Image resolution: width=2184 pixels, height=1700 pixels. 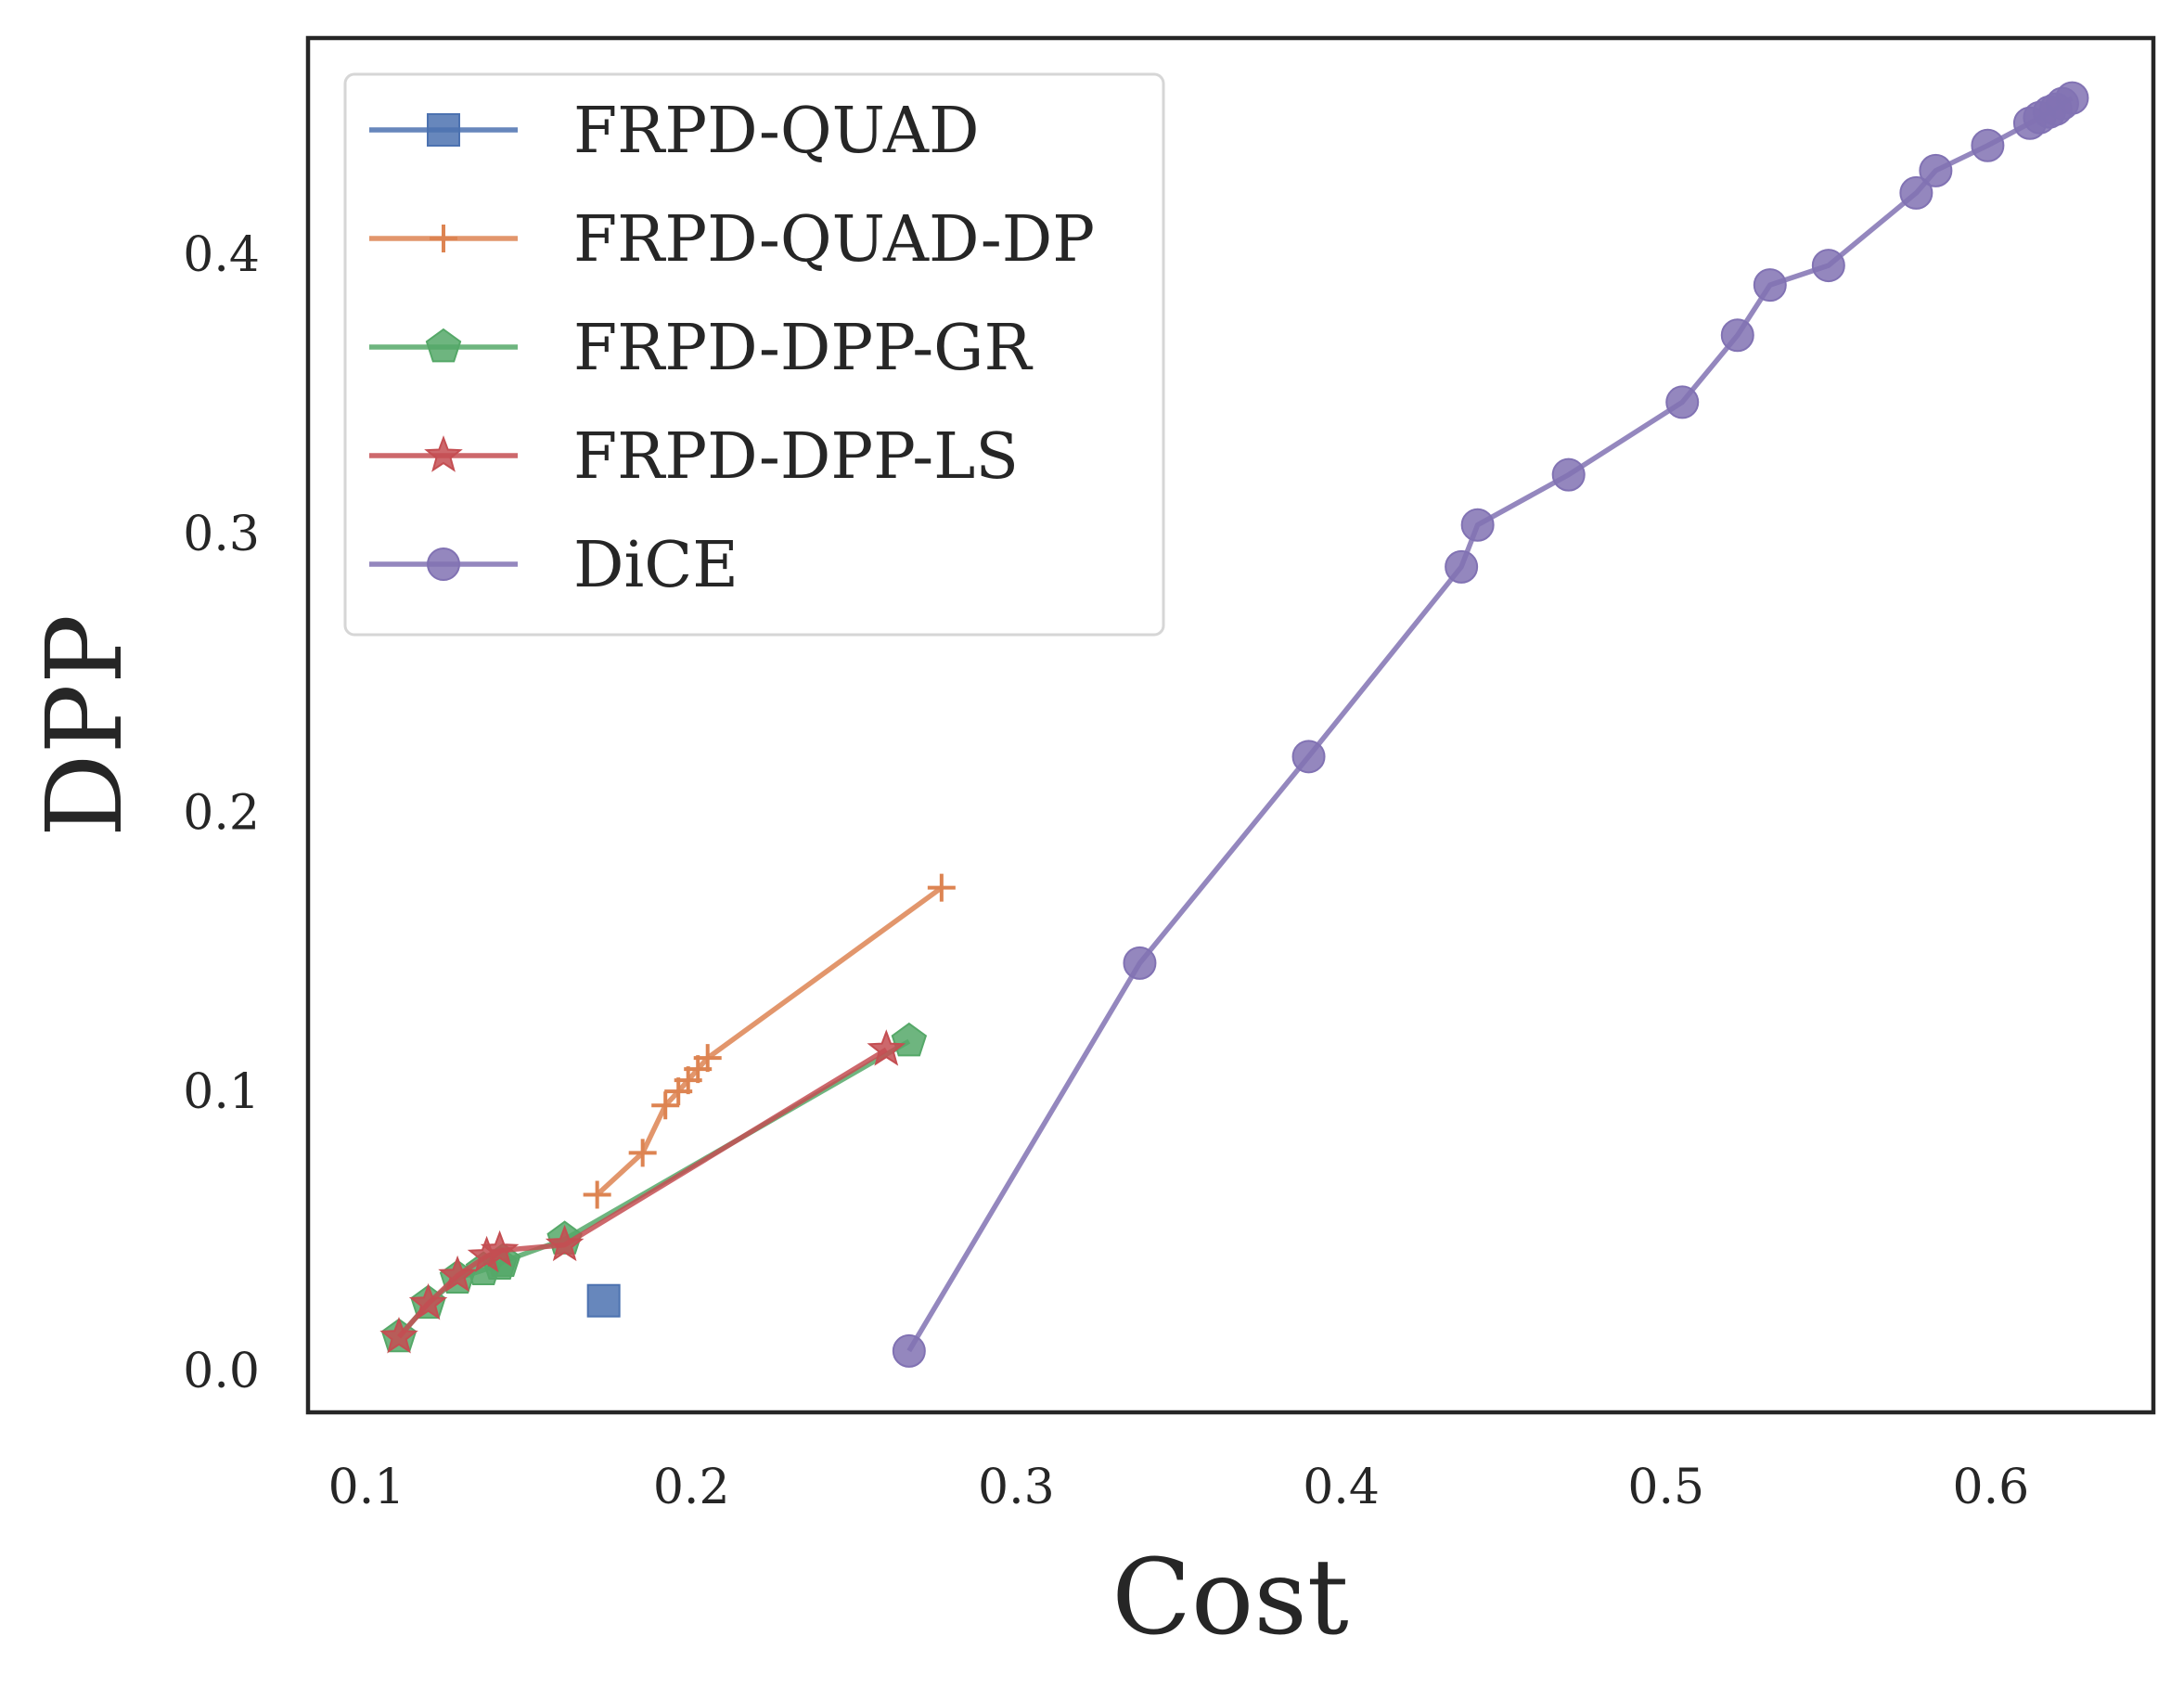 I want to click on y-tick-label: 0.3, so click(x=221, y=534).